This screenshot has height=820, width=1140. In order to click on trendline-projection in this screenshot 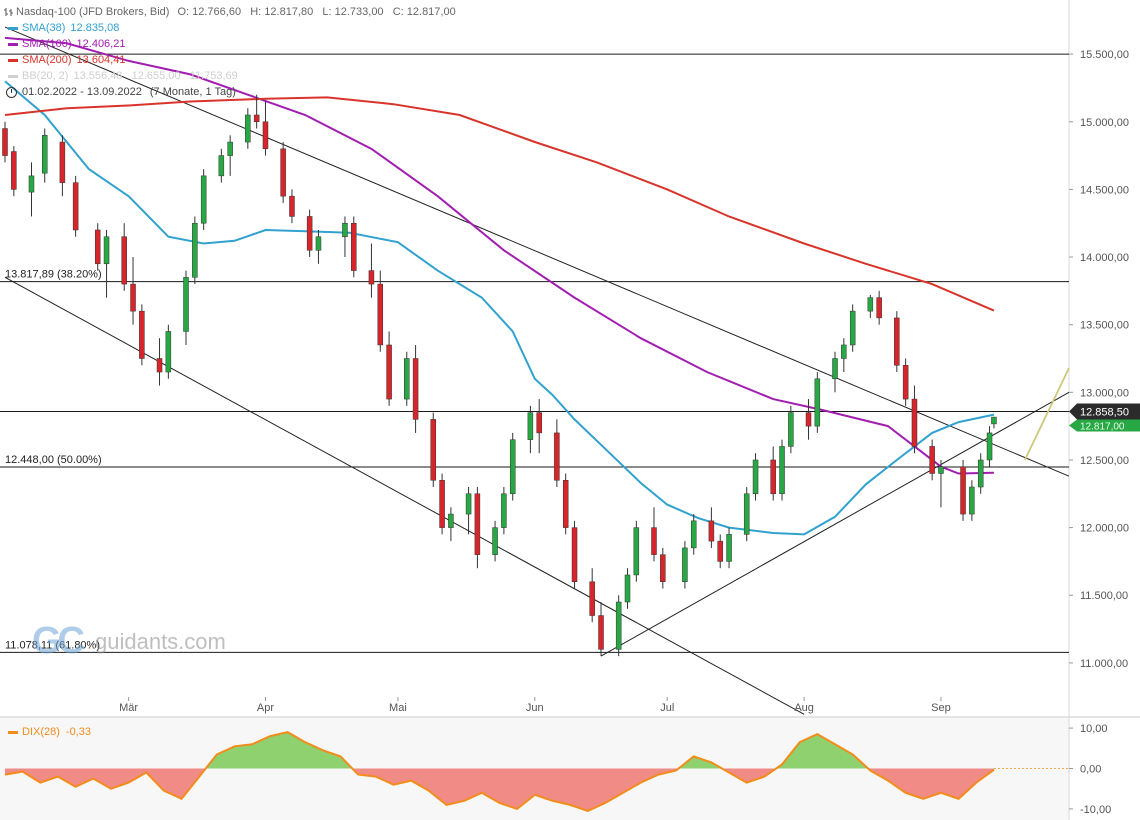, I will do `click(1047, 414)`.